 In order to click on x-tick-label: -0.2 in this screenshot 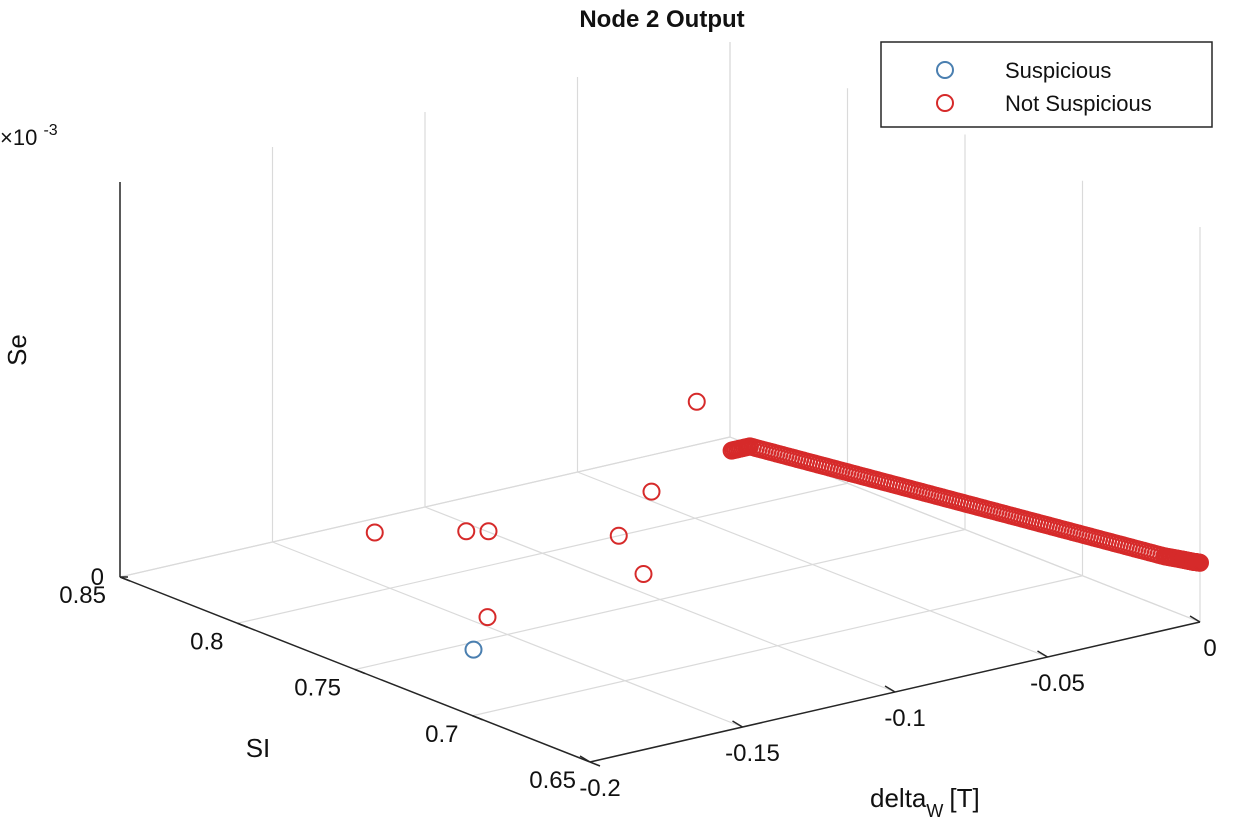, I will do `click(599, 788)`.